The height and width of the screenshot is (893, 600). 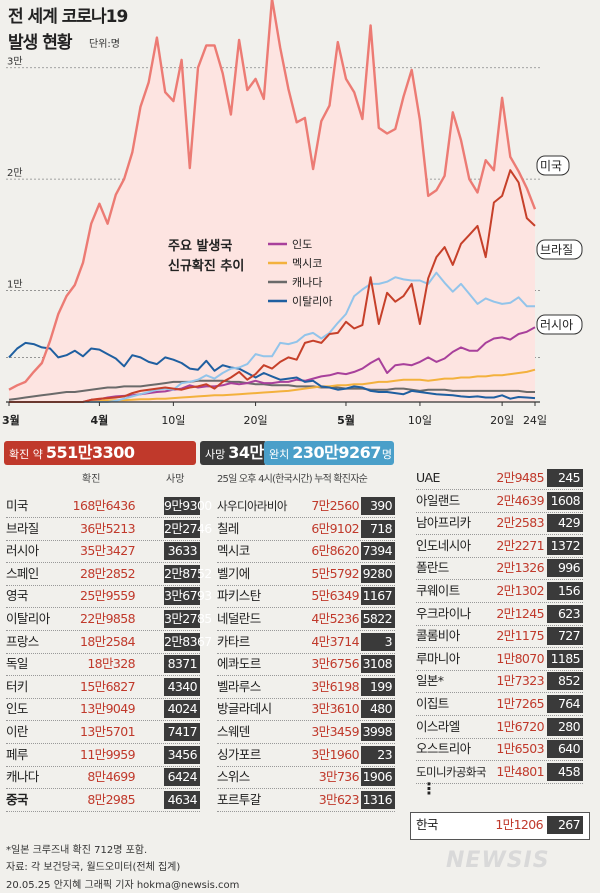 What do you see at coordinates (306, 596) in the screenshot?
I see `table-row: 파키스탄 5만6349 1167` at bounding box center [306, 596].